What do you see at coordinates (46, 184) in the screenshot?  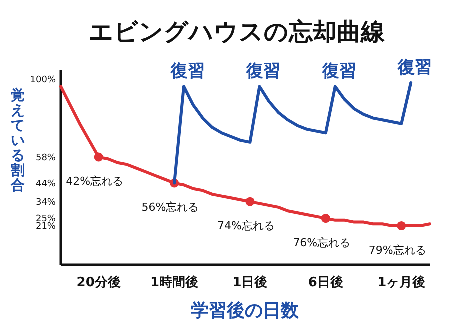 I see `y-tick-label: 44%` at bounding box center [46, 184].